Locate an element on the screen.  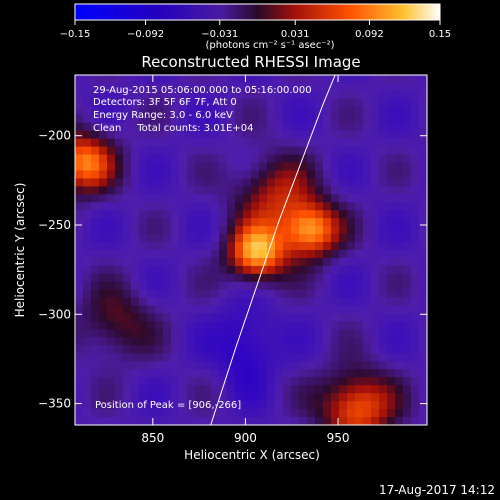
y-tick-label: −250 is located at coordinates (54, 225).